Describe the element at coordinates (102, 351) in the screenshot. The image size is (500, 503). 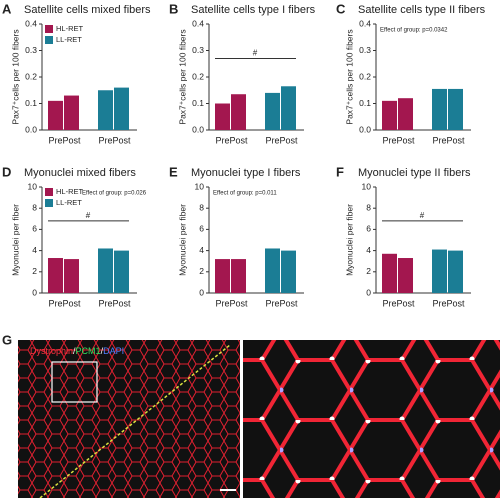
I see `stain-name: /` at that location.